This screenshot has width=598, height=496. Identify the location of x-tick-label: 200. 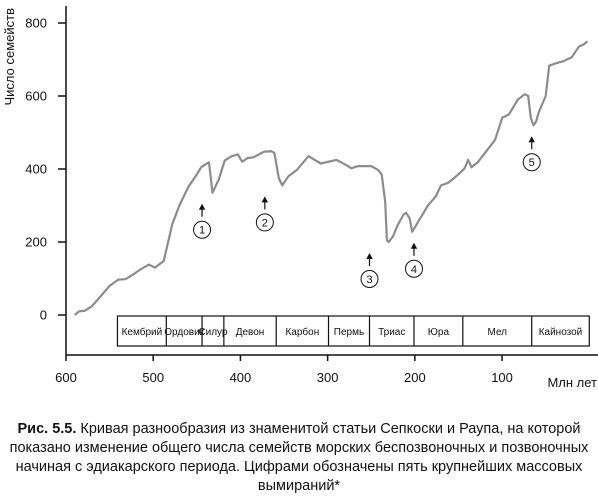
(415, 377).